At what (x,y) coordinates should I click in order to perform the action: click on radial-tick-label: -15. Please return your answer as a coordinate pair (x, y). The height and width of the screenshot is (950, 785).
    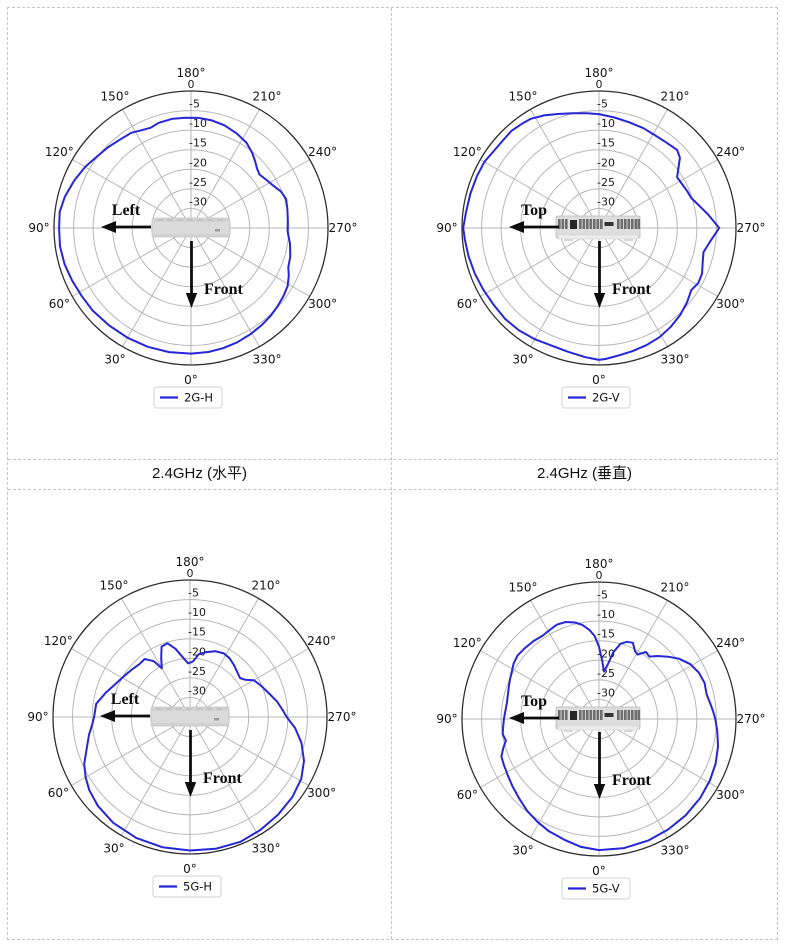
    Looking at the image, I should click on (198, 143).